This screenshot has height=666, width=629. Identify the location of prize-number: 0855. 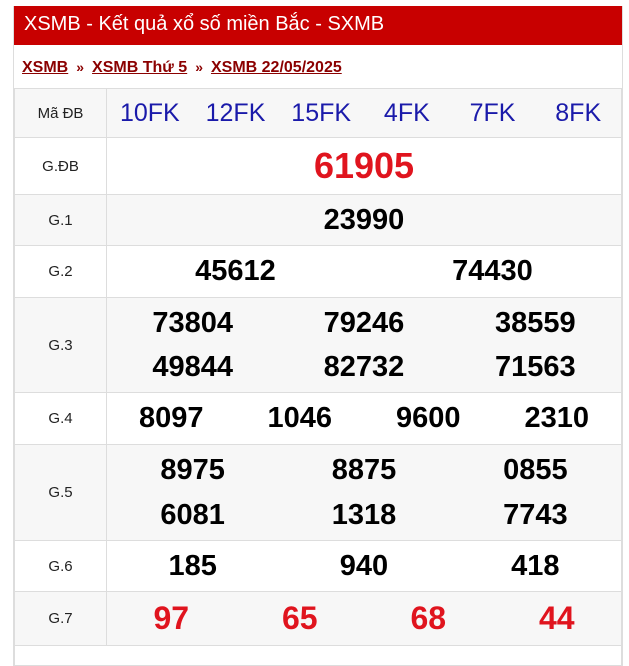
(535, 469).